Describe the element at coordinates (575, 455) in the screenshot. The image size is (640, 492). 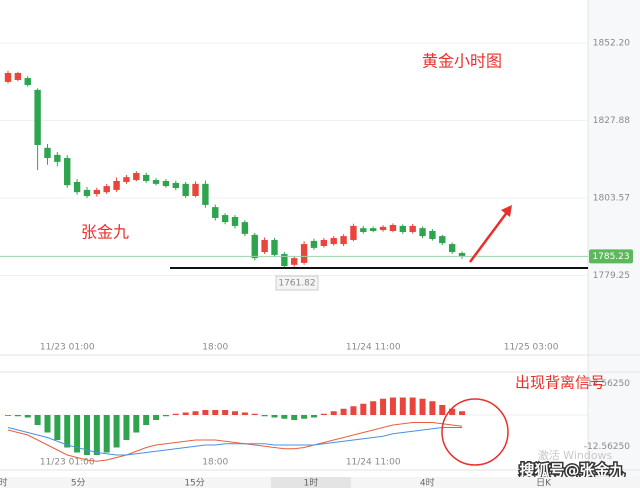
I see `os-watermark: 激活 Windows` at that location.